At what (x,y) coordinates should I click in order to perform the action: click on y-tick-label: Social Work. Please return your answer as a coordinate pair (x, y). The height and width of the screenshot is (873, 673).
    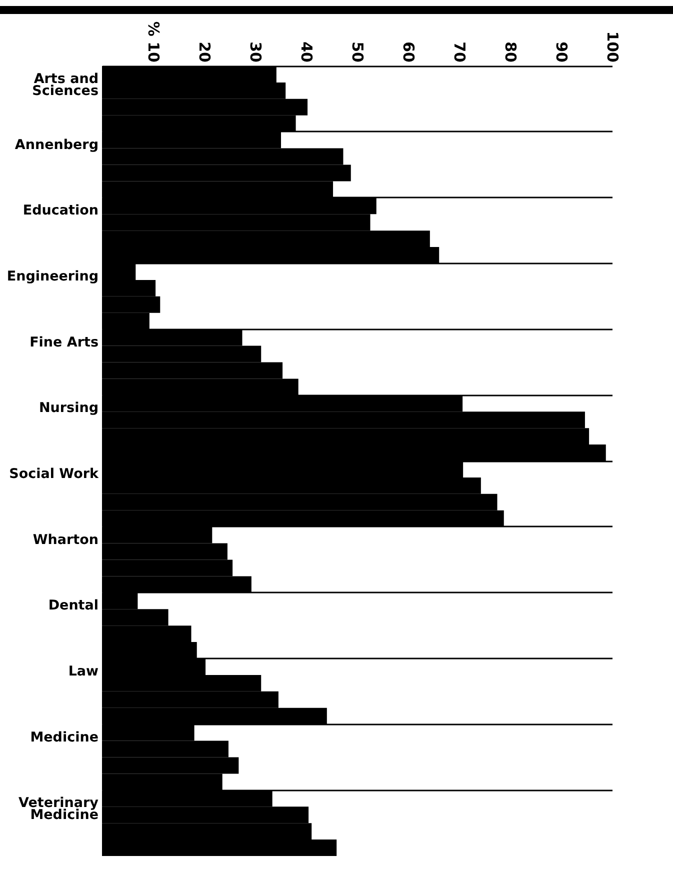
    Looking at the image, I should click on (54, 474).